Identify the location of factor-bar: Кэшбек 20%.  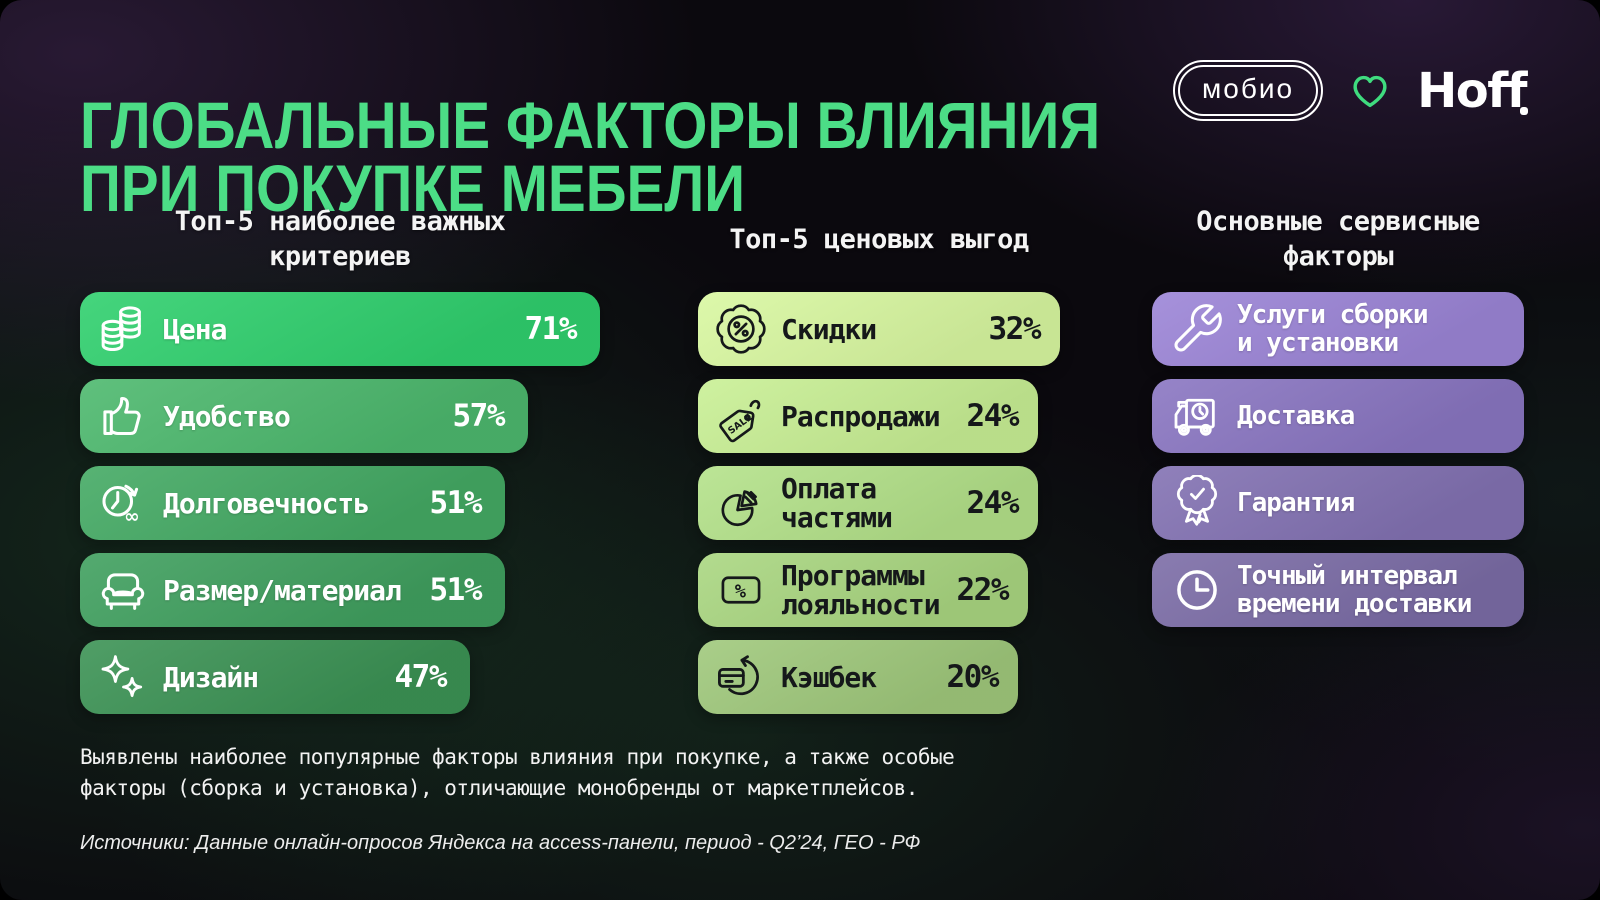
(858, 677).